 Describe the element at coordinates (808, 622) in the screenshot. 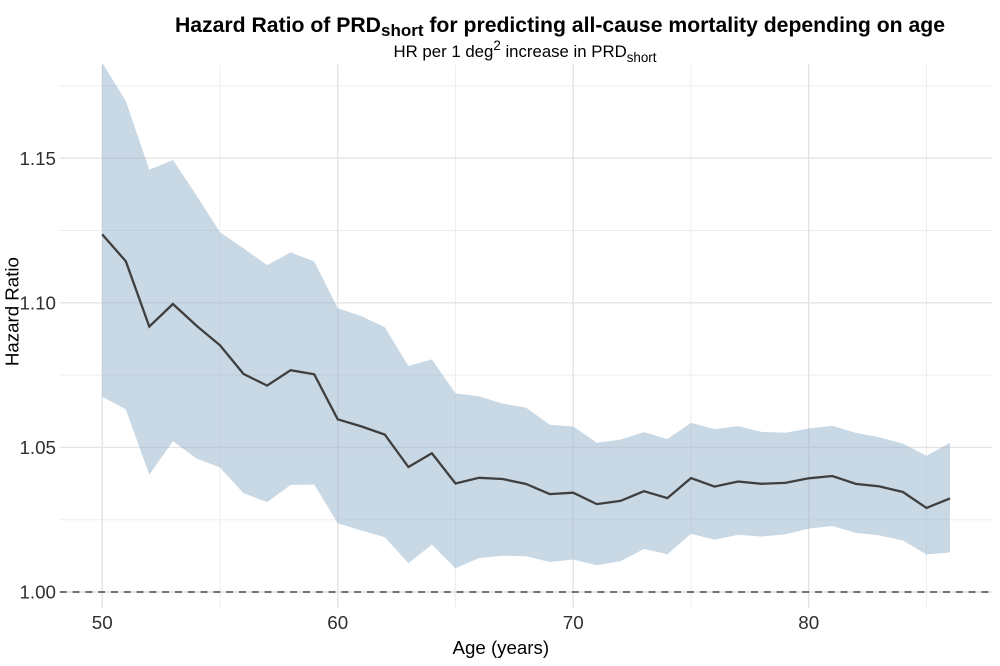

I see `svg-text: 80` at that location.